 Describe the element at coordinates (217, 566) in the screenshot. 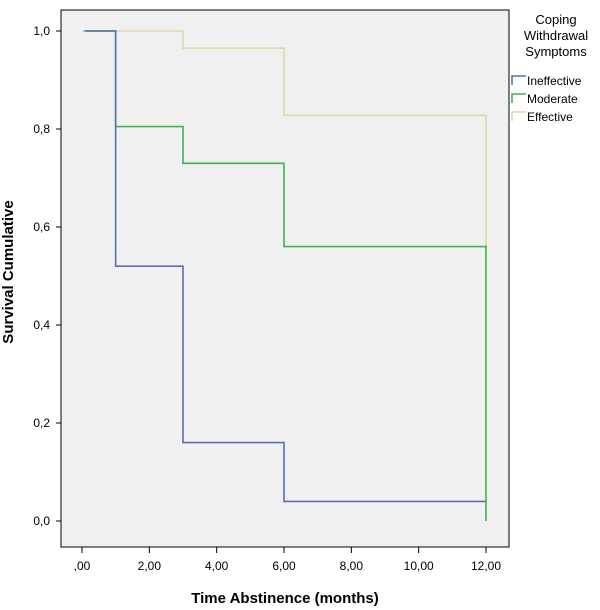

I see `x-tick-label: 4,00` at that location.